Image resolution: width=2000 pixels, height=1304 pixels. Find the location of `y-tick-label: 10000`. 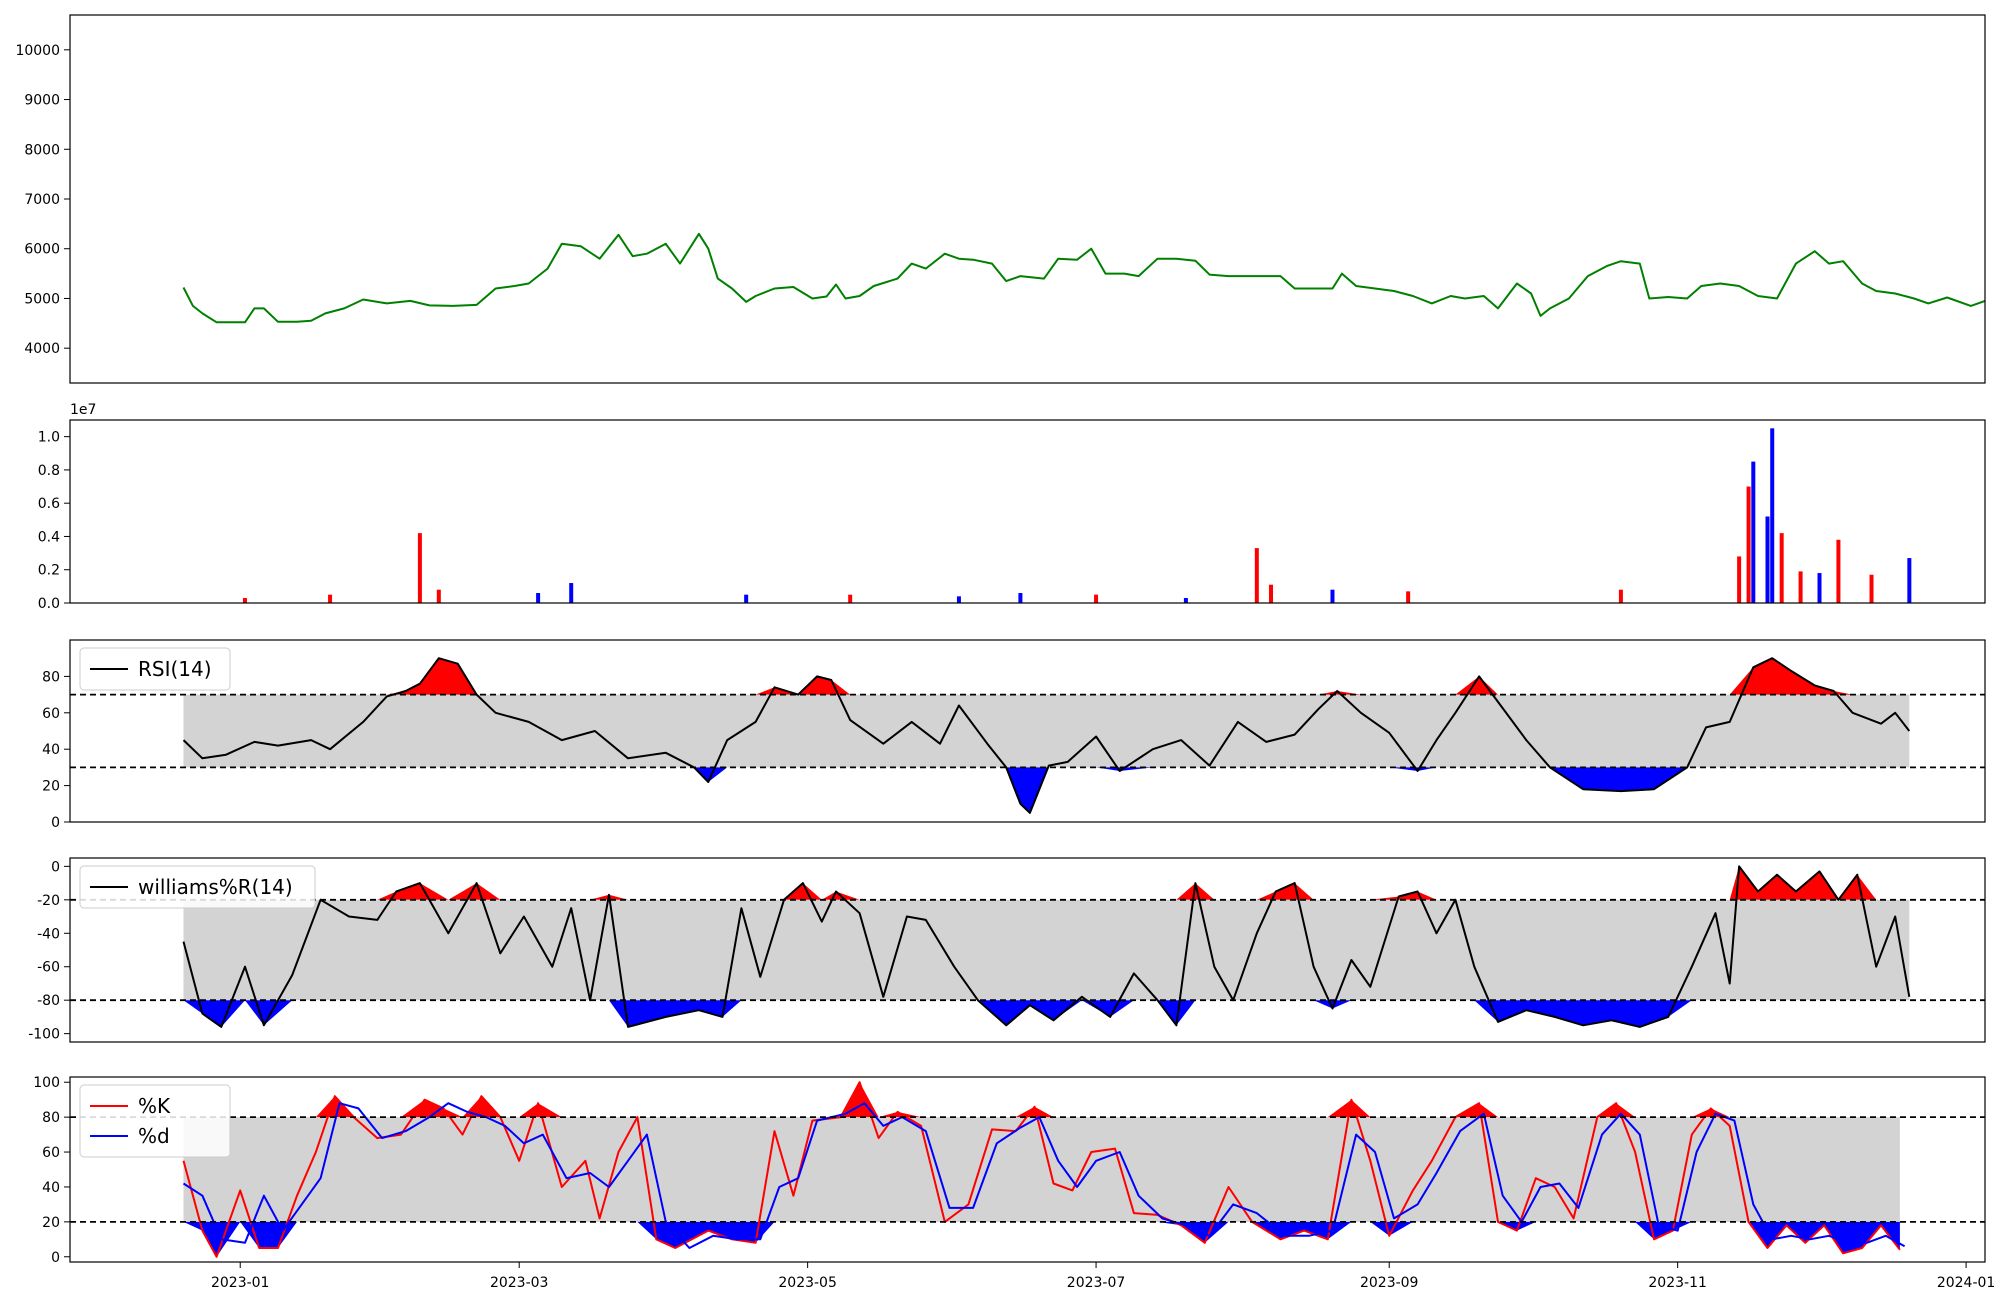

y-tick-label: 10000 is located at coordinates (37, 51).